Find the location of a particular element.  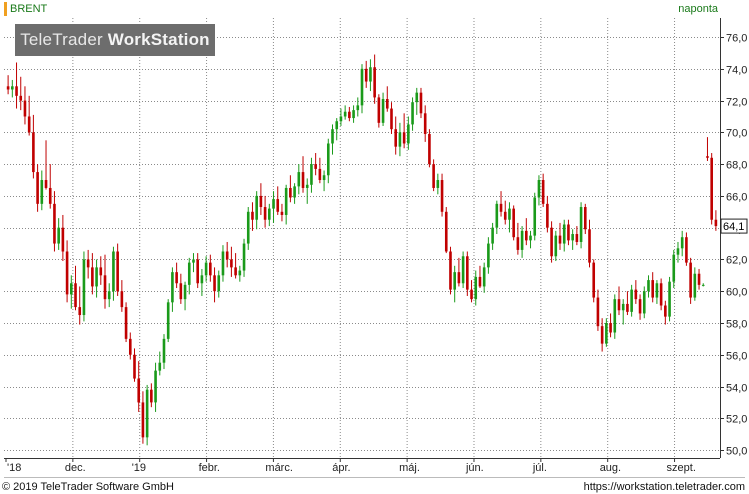

copyright-text: © 2019 TeleTrader Software GmbH is located at coordinates (88, 487).